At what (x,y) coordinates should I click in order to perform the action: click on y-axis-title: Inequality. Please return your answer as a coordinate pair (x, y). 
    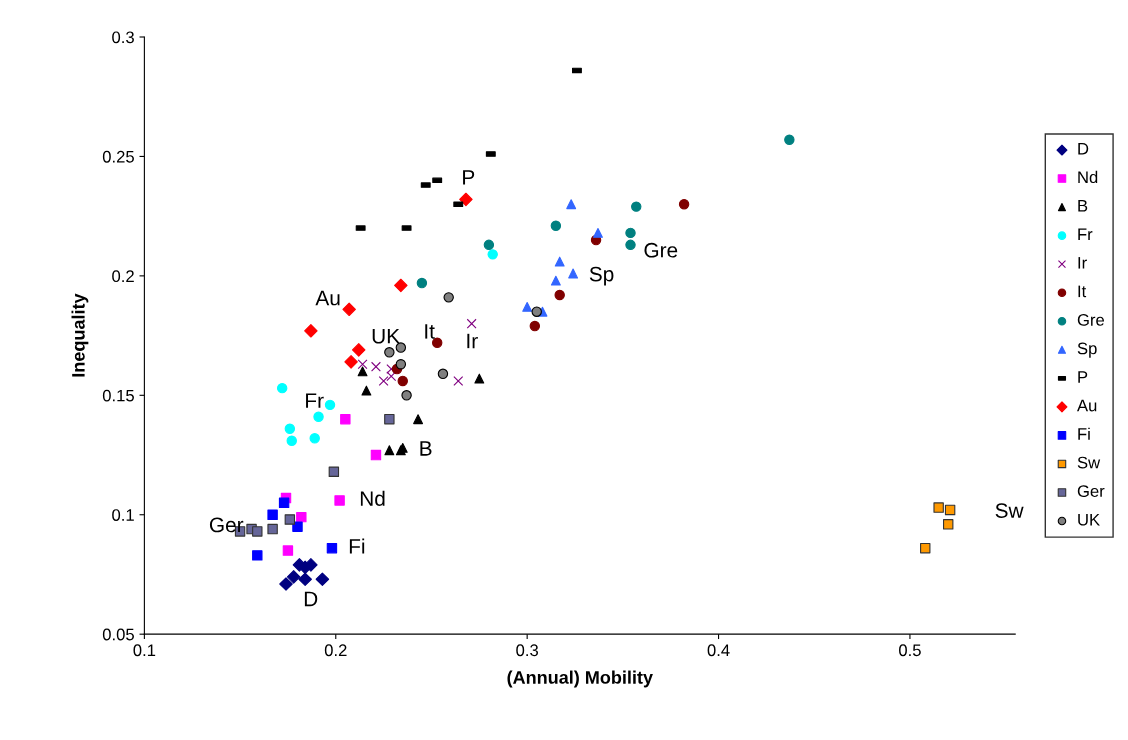
    Looking at the image, I should click on (80, 335).